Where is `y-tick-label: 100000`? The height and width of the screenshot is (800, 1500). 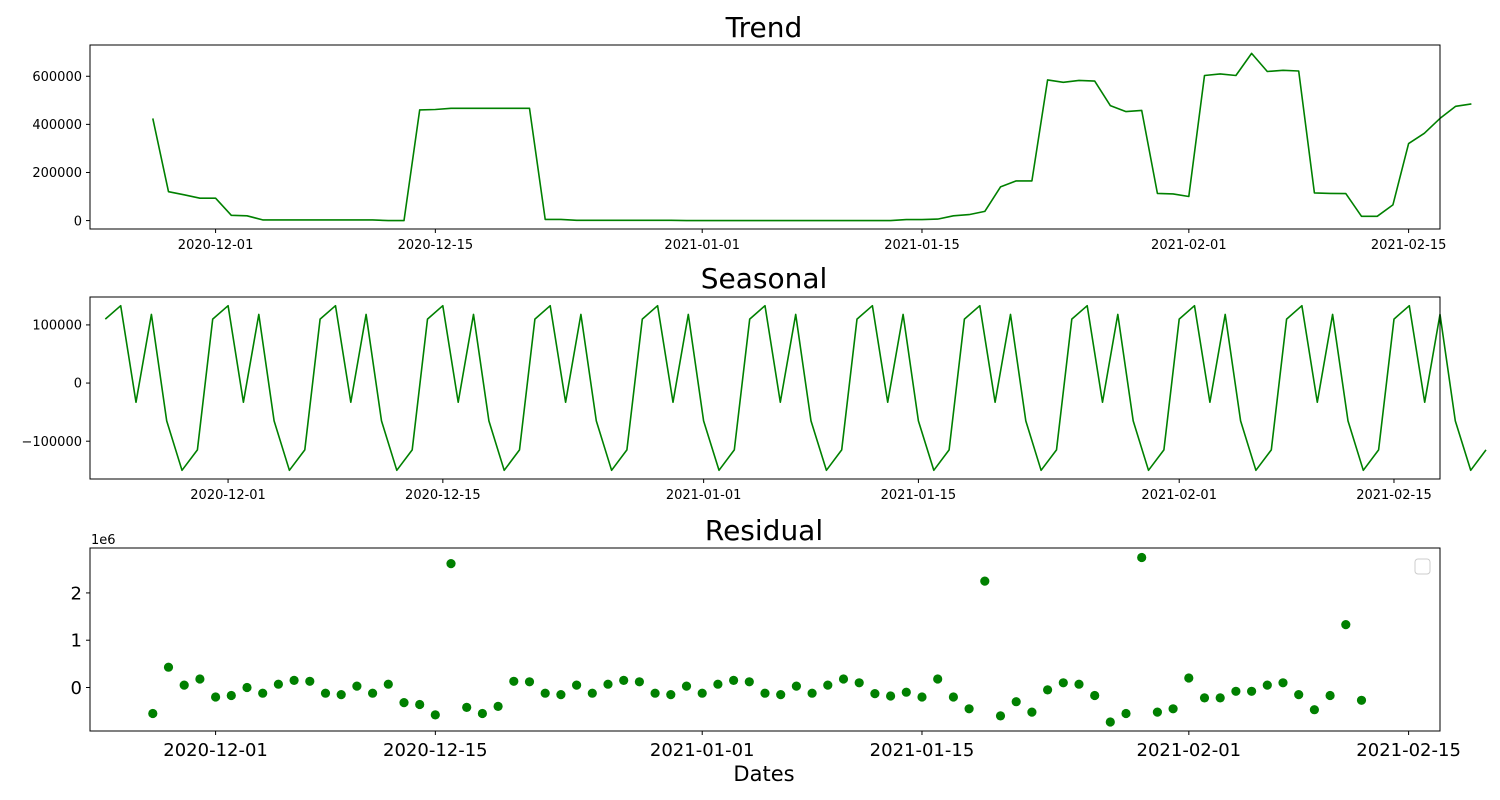
y-tick-label: 100000 is located at coordinates (57, 326).